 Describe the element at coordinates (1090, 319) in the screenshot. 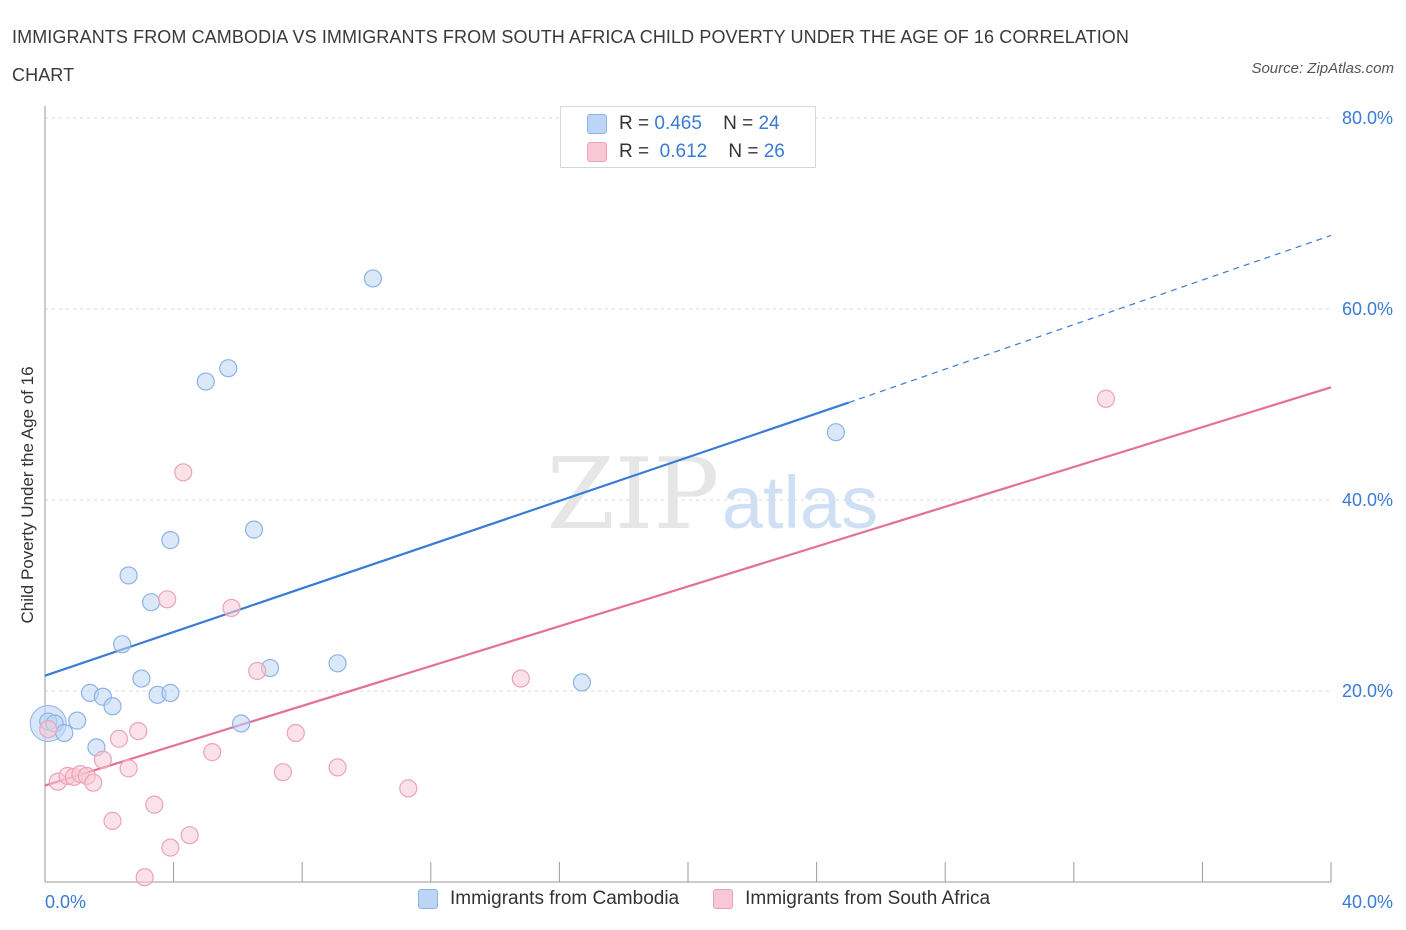

I see `trend-line-cambodia-extension` at that location.